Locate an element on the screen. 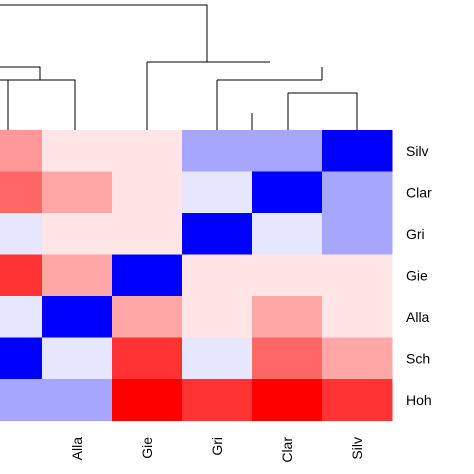  column-label: Gri is located at coordinates (217, 446).